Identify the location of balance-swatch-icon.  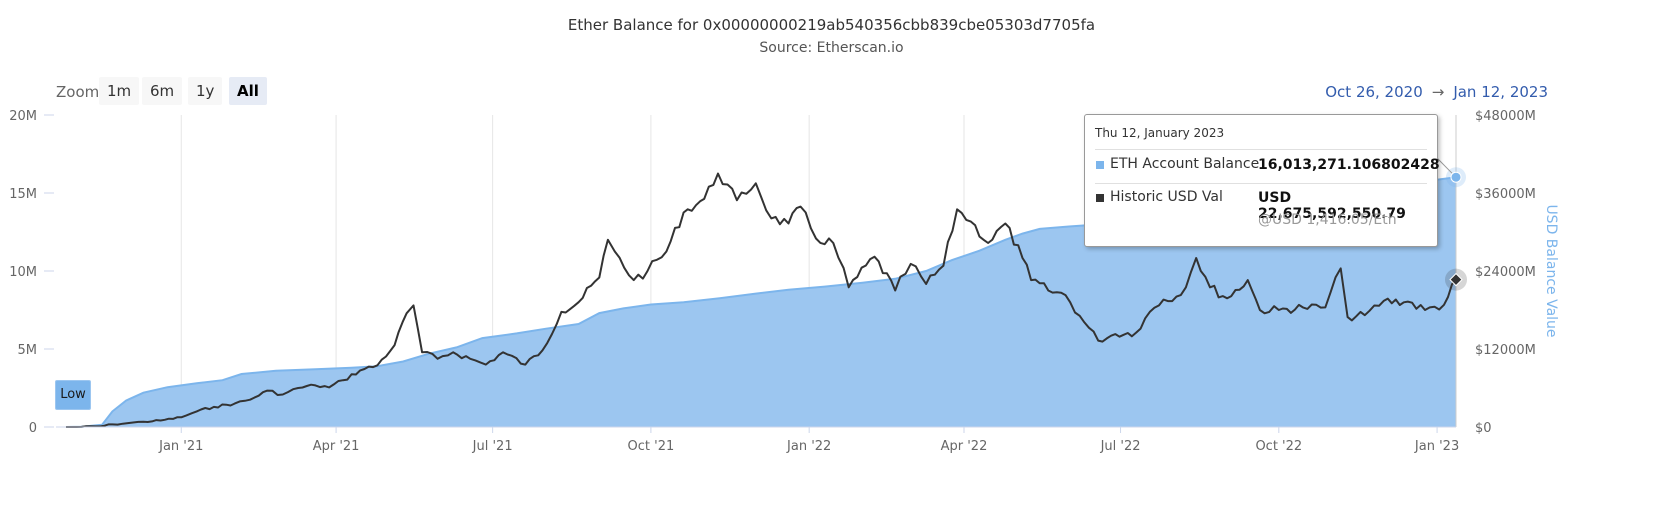
(1100, 165).